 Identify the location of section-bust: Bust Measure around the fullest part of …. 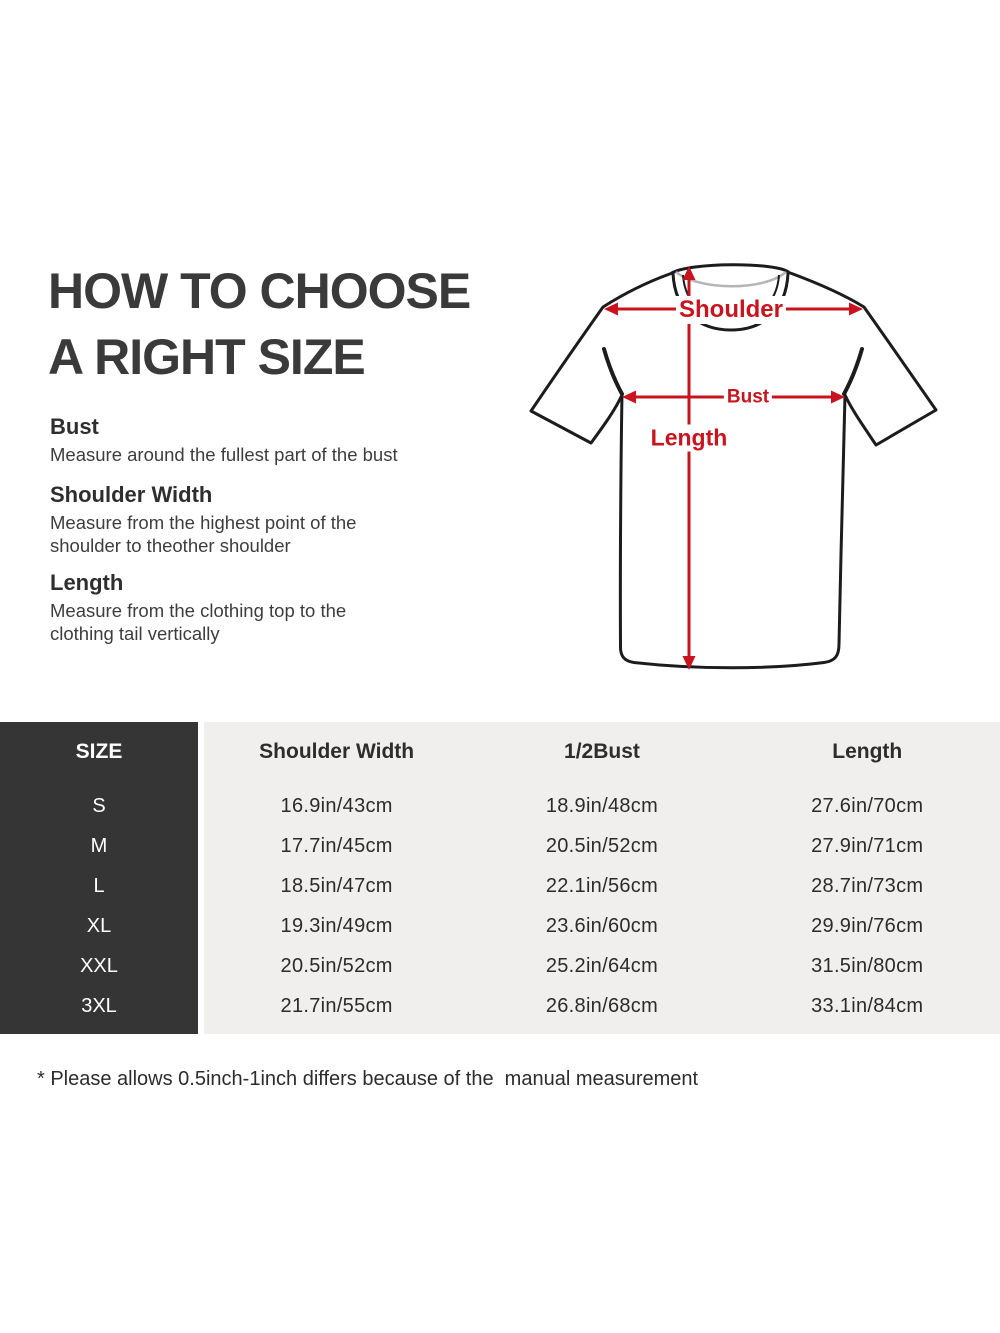
(224, 440).